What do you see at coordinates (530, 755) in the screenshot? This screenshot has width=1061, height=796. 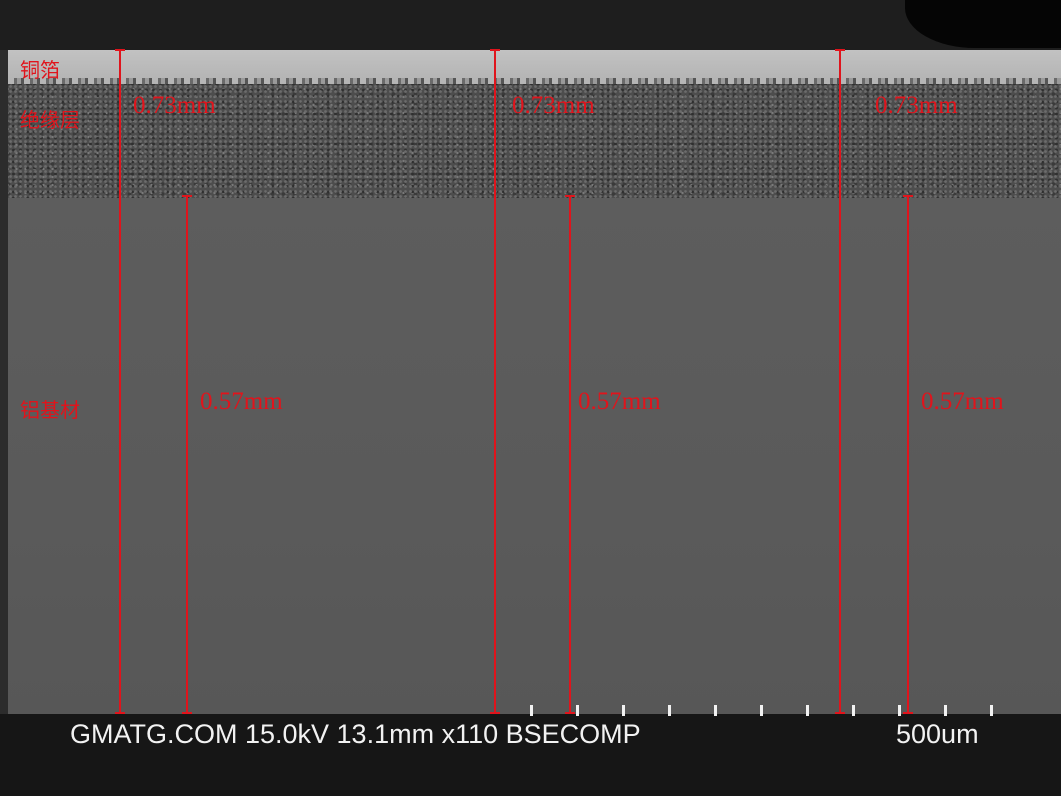 I see `info-bar` at bounding box center [530, 755].